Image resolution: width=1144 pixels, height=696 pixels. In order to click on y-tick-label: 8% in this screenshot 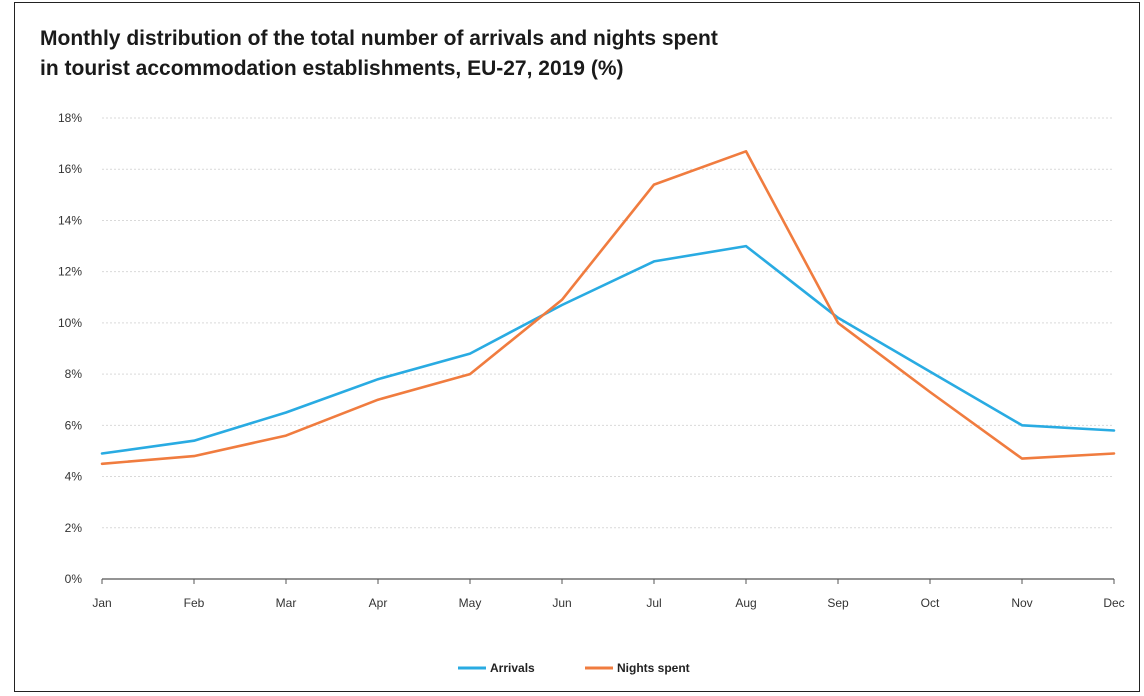, I will do `click(74, 374)`.